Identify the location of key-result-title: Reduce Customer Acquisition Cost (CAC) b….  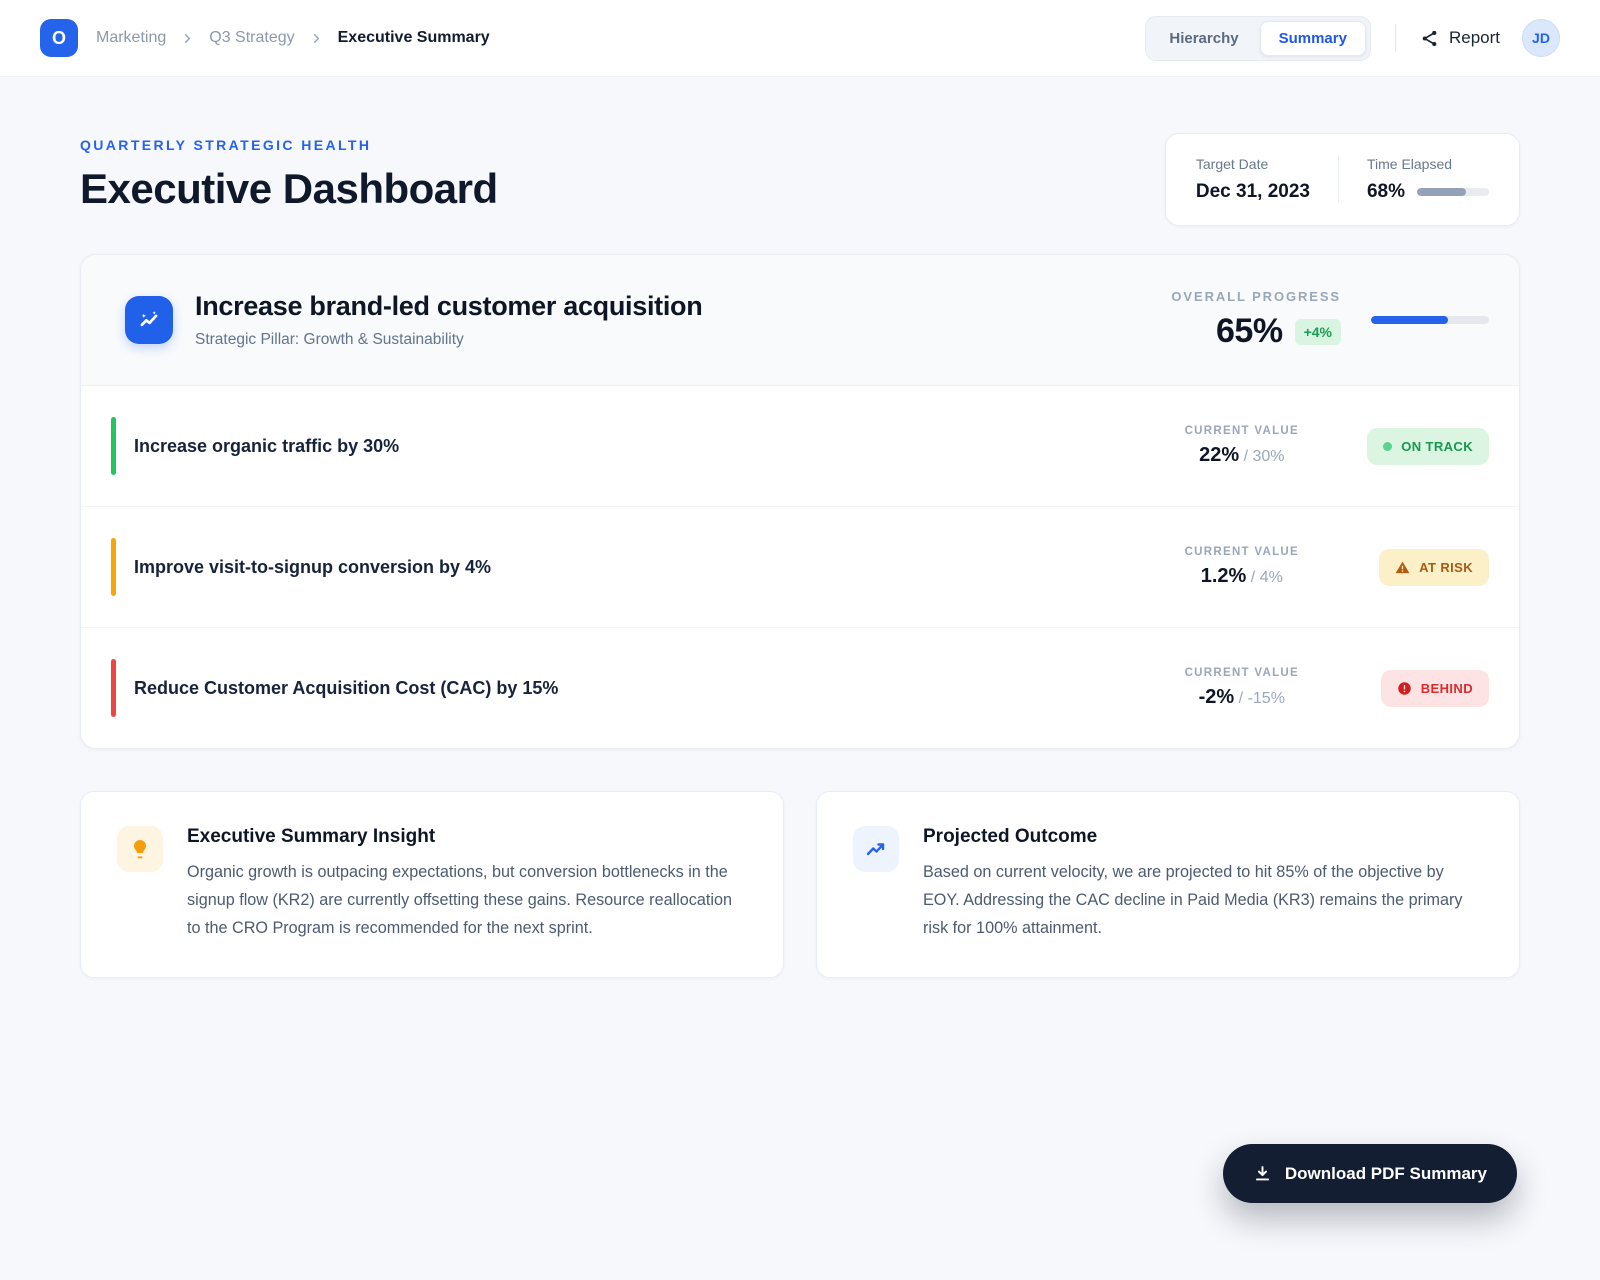
(346, 687).